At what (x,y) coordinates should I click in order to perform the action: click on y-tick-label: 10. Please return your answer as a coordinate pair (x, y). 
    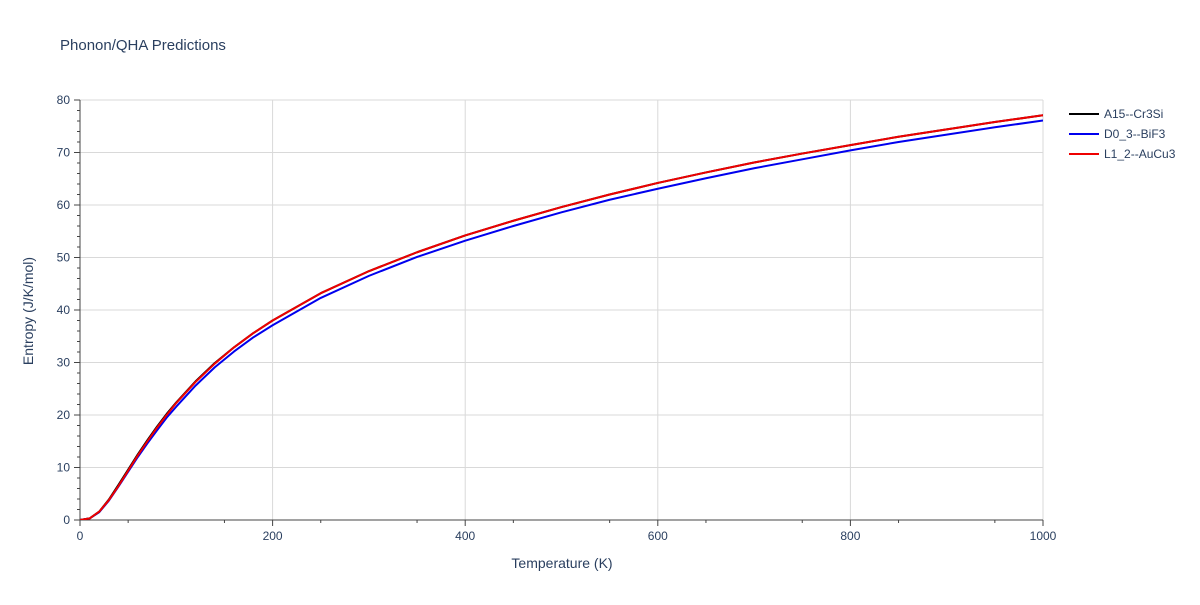
    Looking at the image, I should click on (64, 468).